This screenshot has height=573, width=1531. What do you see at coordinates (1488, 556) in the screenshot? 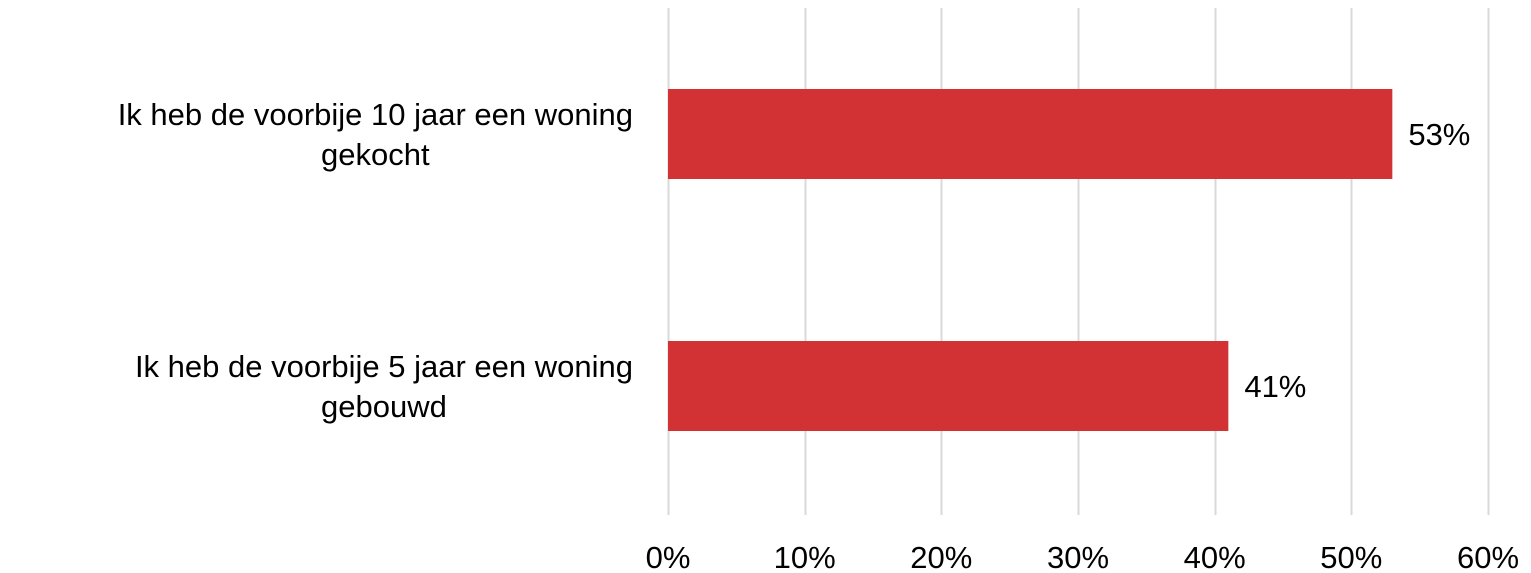
I see `x-tick-label: 60%` at bounding box center [1488, 556].